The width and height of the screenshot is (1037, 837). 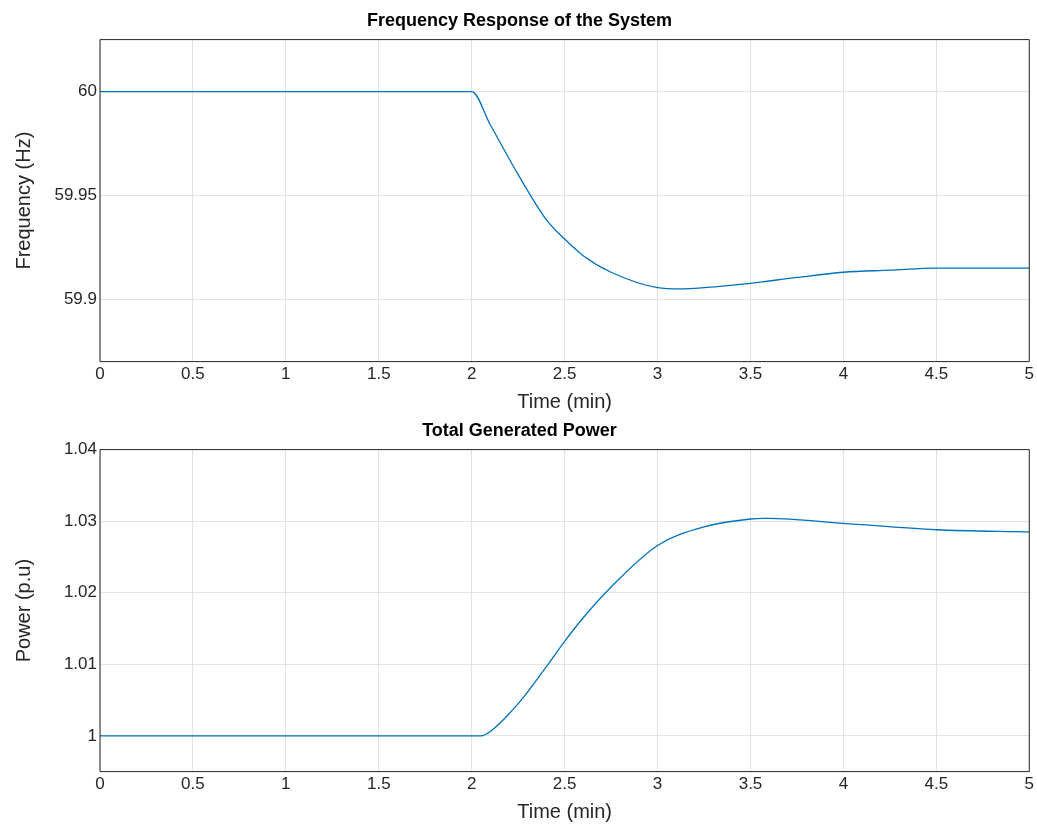 What do you see at coordinates (80, 449) in the screenshot?
I see `y-tick-label: 1.04` at bounding box center [80, 449].